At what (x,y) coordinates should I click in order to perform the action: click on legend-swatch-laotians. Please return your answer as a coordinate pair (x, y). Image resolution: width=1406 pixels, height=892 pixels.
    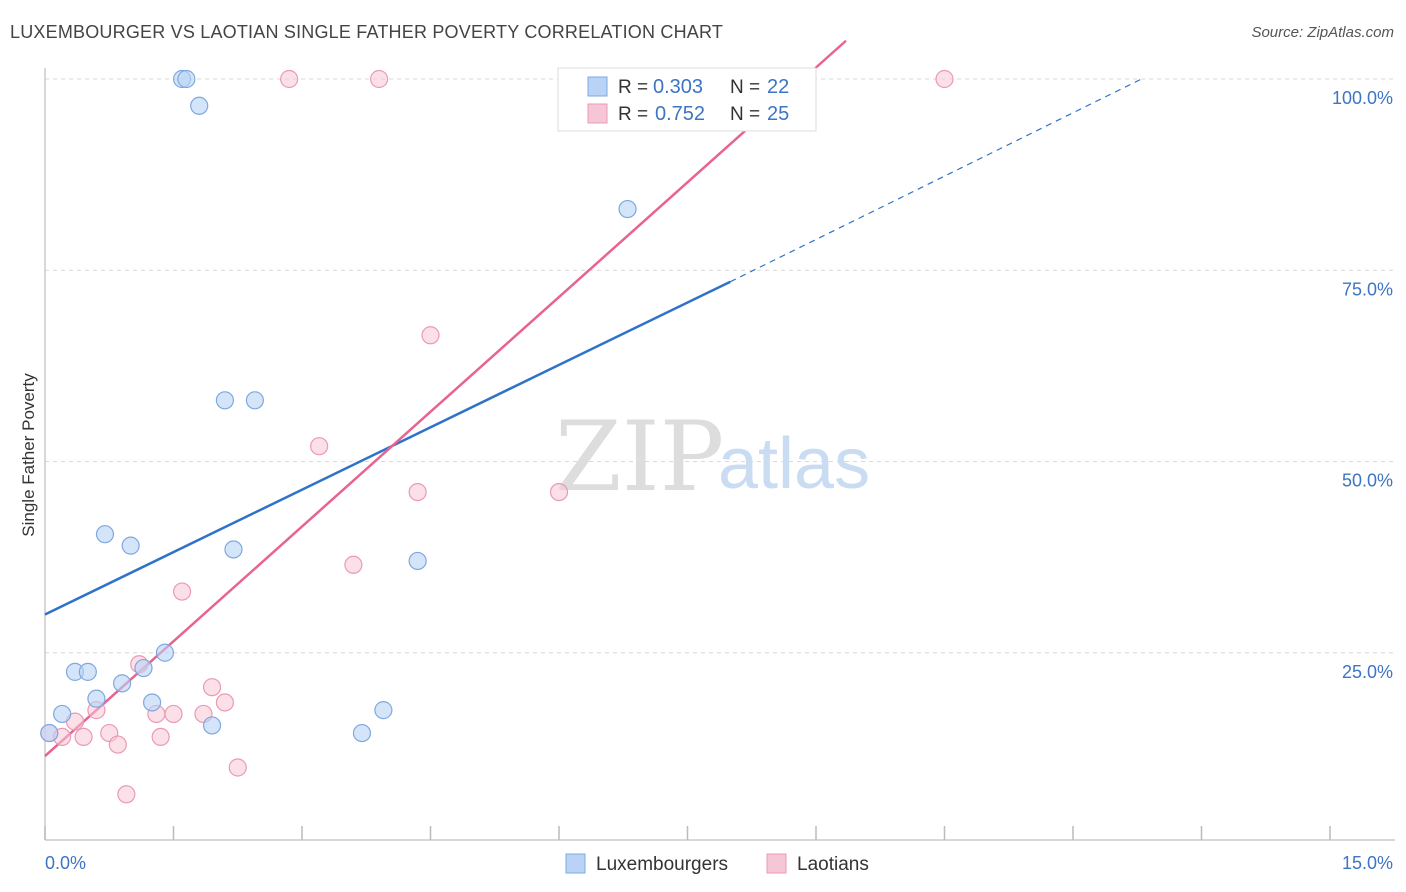
    Looking at the image, I should click on (597, 113).